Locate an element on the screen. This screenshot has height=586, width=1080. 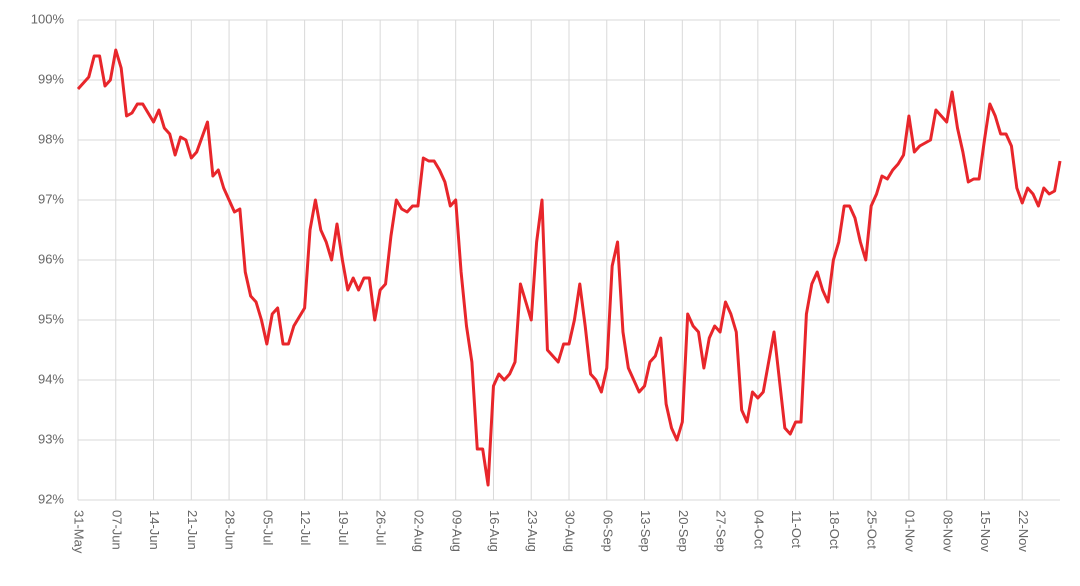
x-tick-label: 05-Jul is located at coordinates (267, 528).